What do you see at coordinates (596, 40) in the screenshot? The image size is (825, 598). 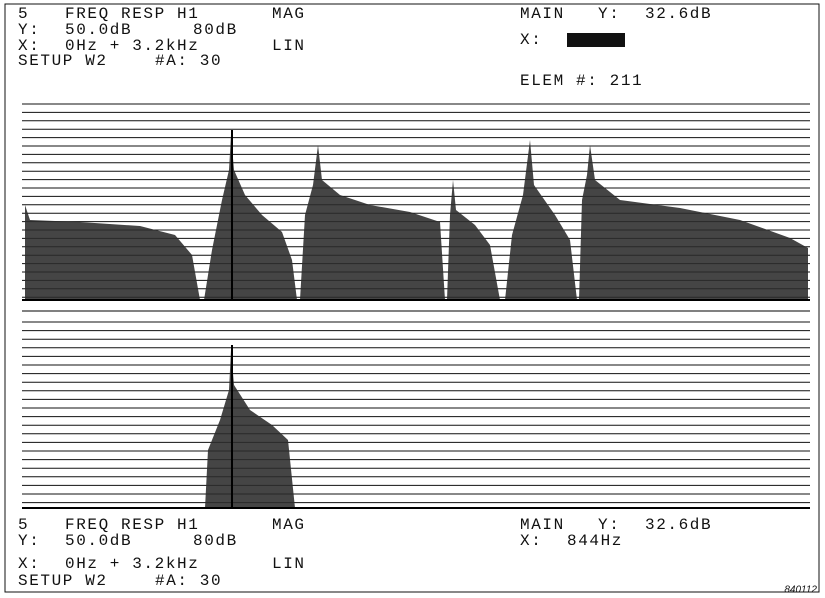 I see `cursor-x-field` at bounding box center [596, 40].